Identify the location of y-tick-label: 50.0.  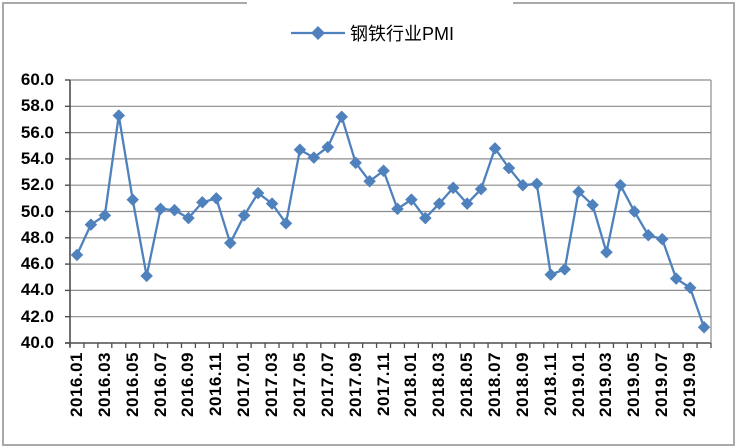
(37, 211).